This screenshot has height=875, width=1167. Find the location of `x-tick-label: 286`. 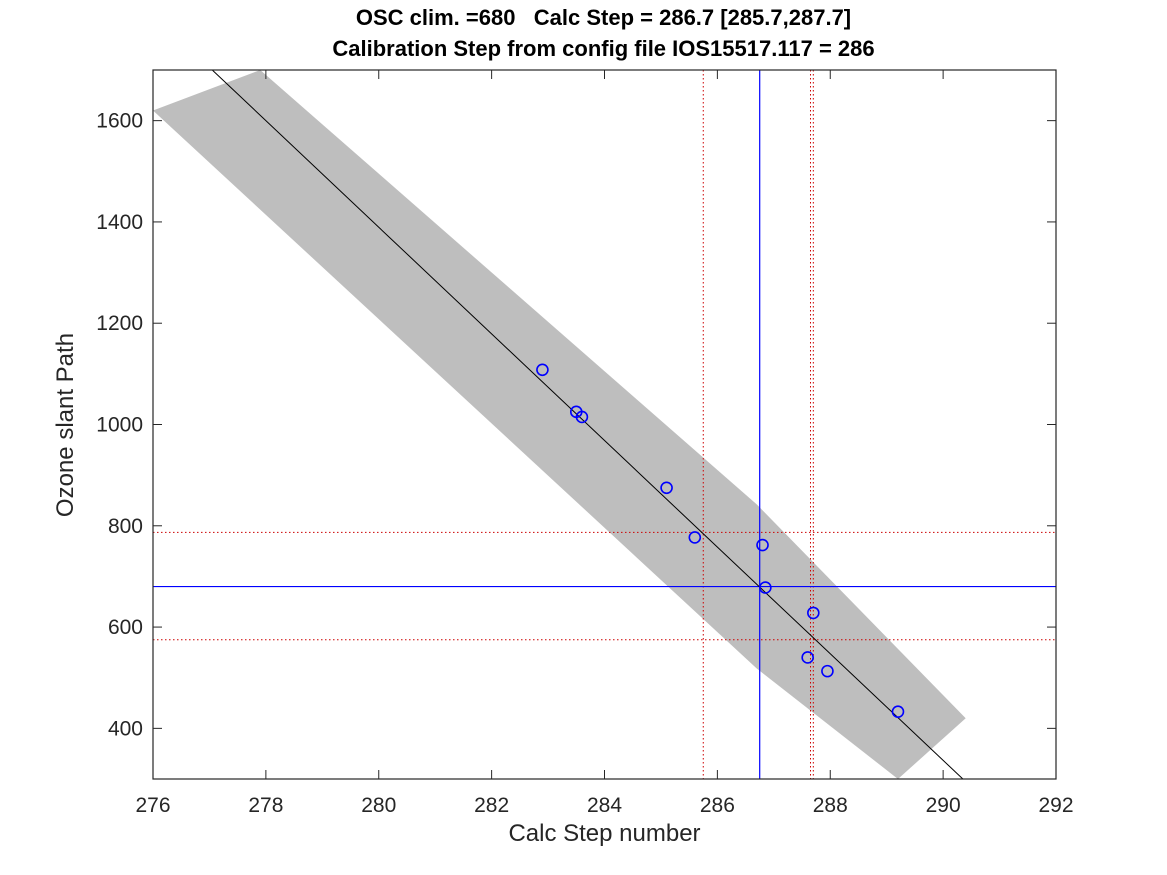

x-tick-label: 286 is located at coordinates (717, 805).